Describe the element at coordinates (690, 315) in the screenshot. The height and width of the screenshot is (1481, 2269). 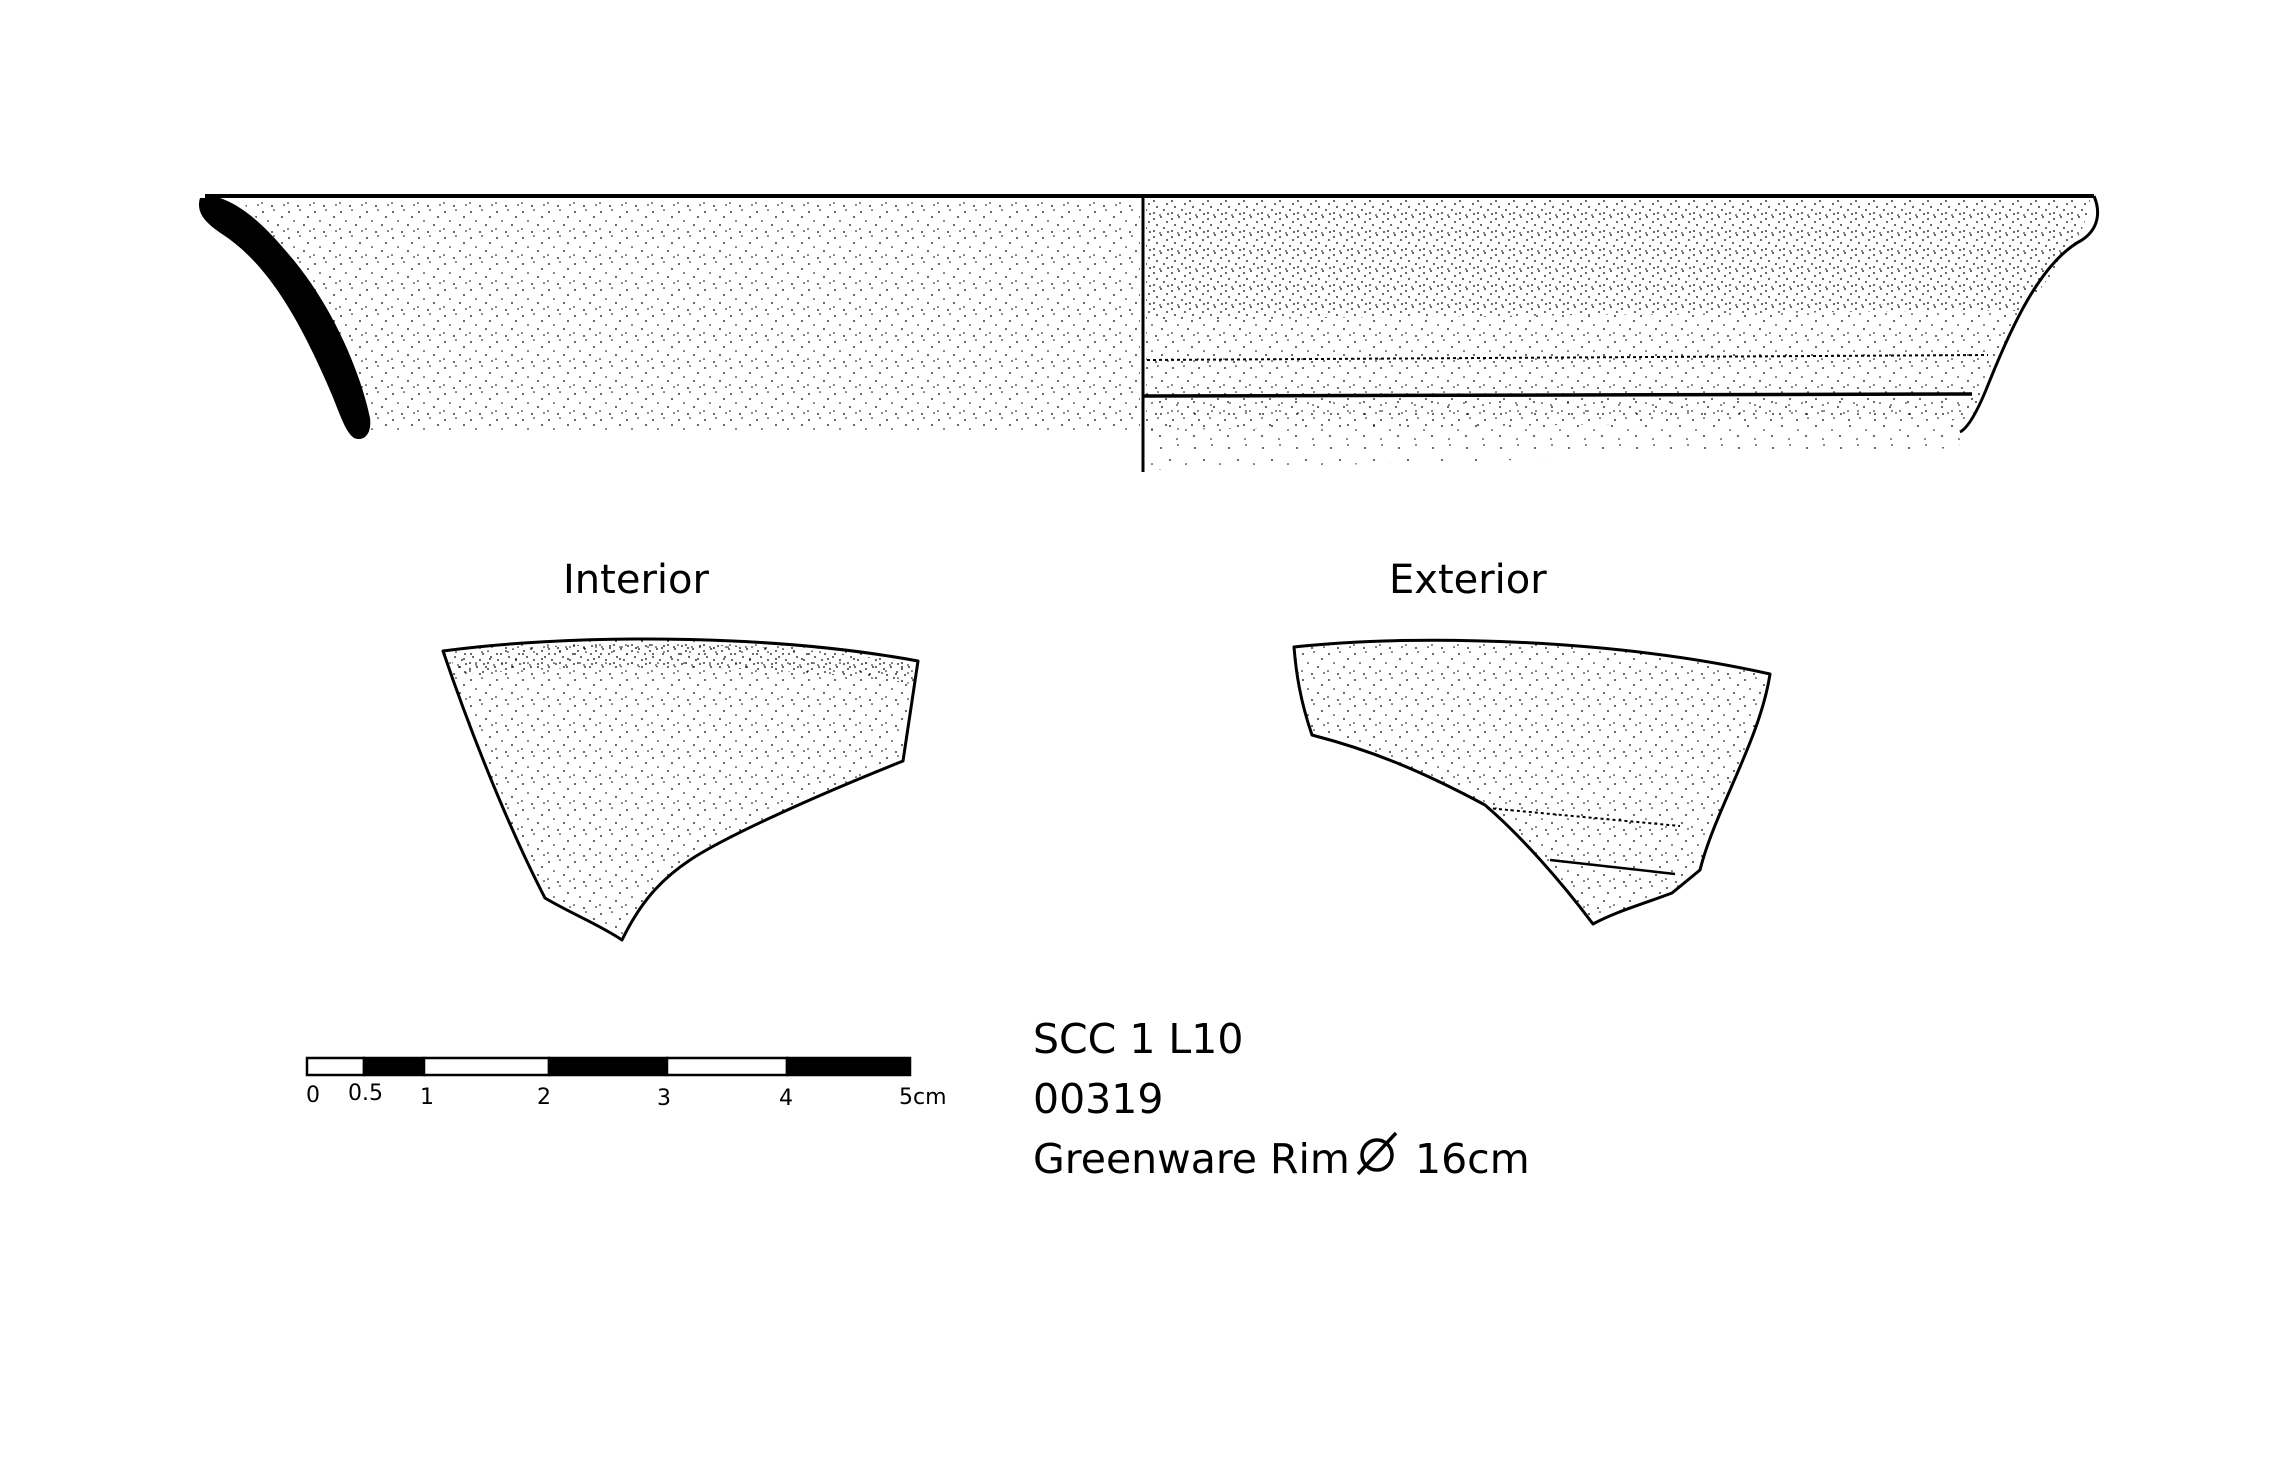
I see `interior-stipple` at that location.